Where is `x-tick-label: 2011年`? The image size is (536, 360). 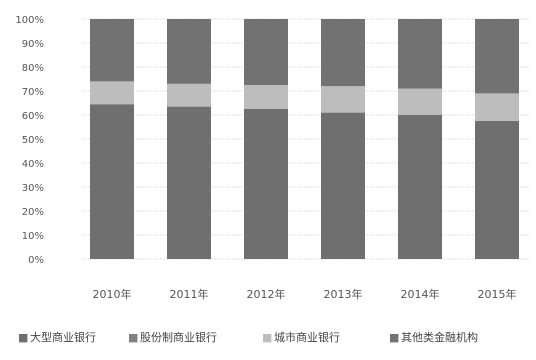 x-tick-label: 2011年 is located at coordinates (189, 294).